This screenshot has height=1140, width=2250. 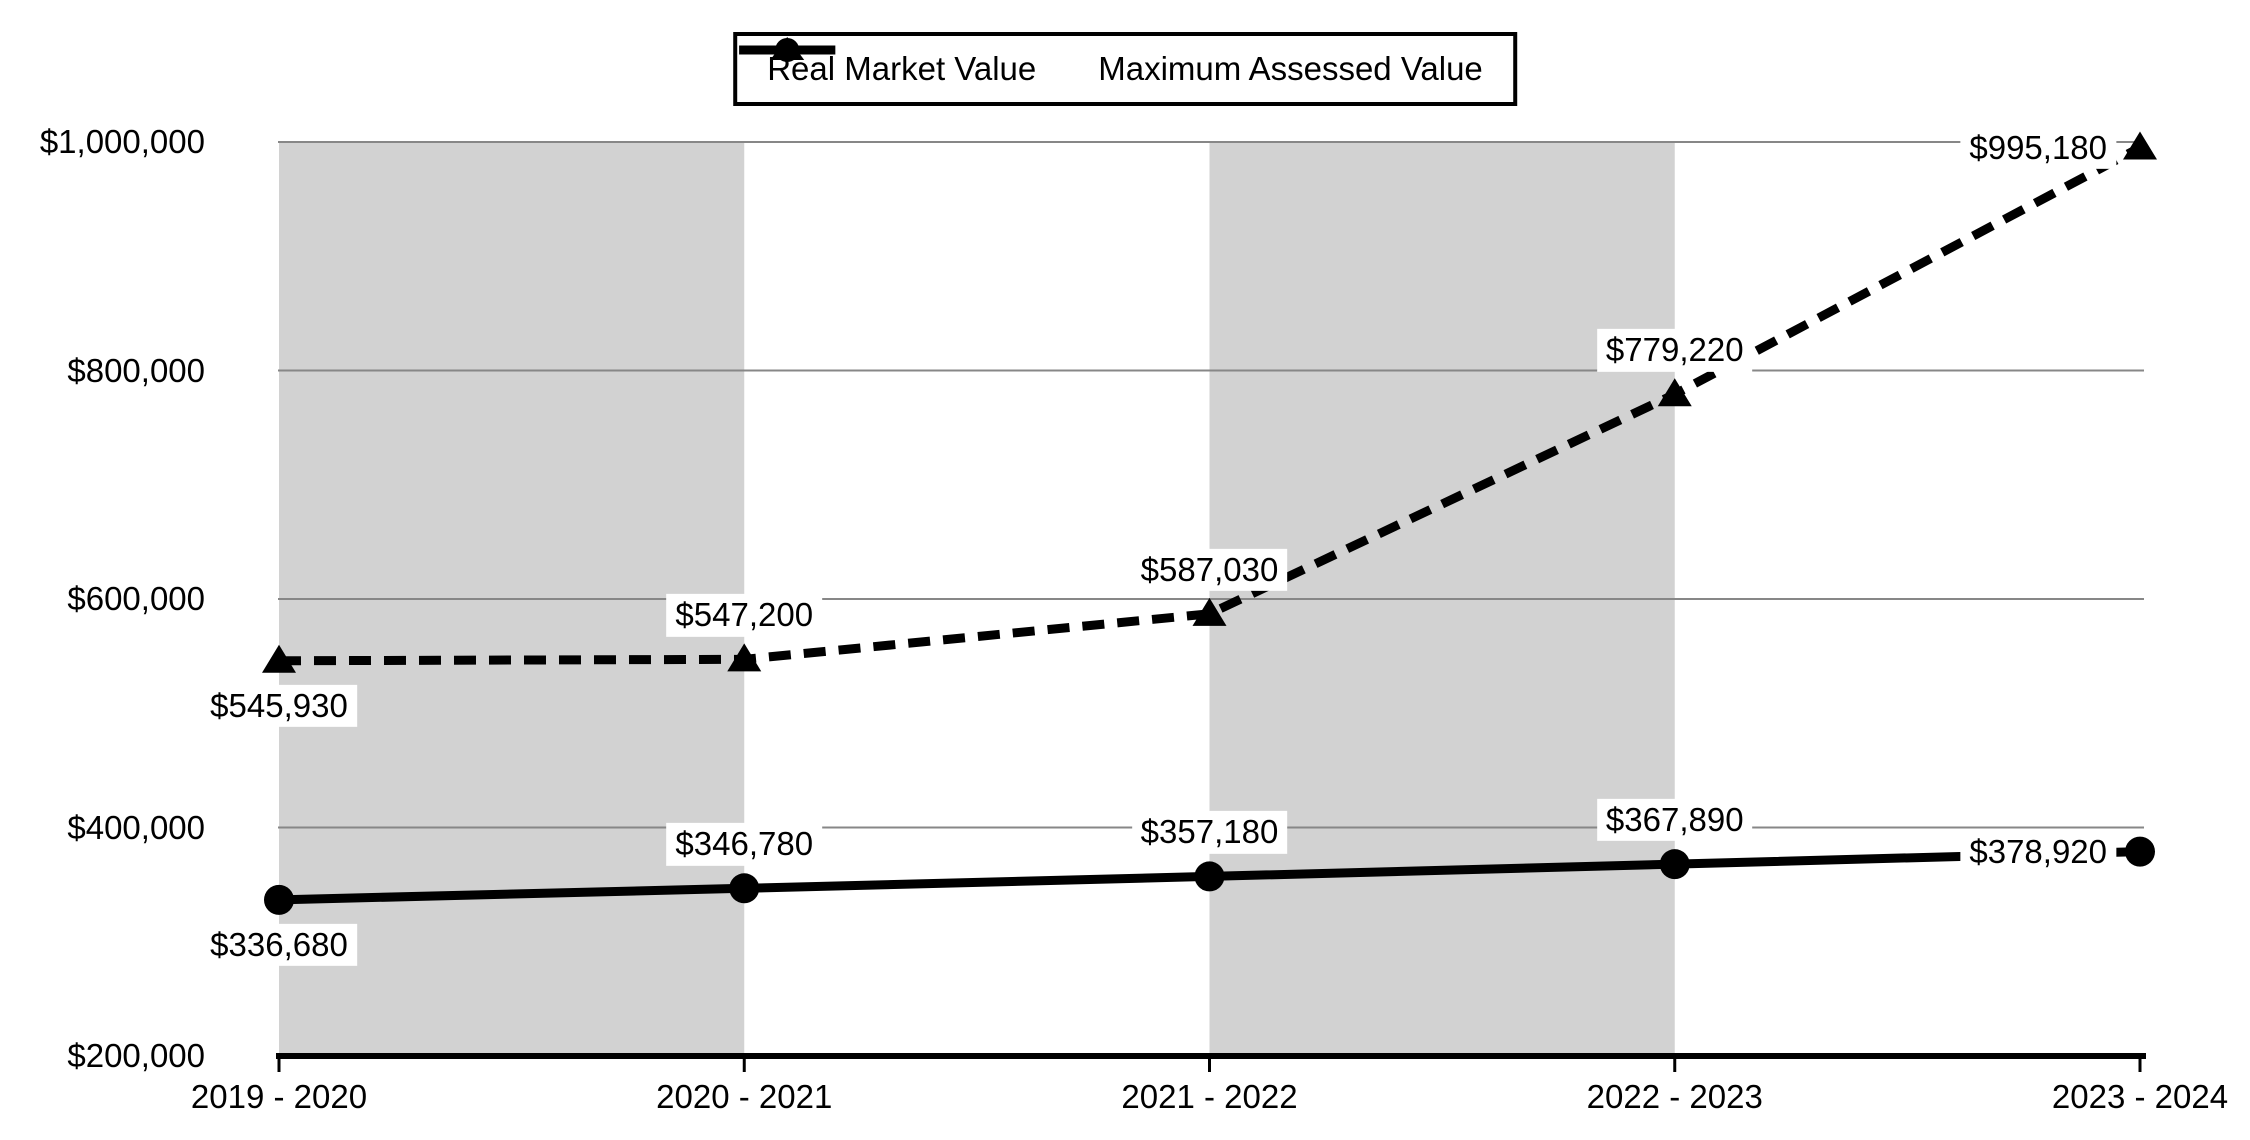 I want to click on y-axis-label: $400,000, so click(x=136, y=827).